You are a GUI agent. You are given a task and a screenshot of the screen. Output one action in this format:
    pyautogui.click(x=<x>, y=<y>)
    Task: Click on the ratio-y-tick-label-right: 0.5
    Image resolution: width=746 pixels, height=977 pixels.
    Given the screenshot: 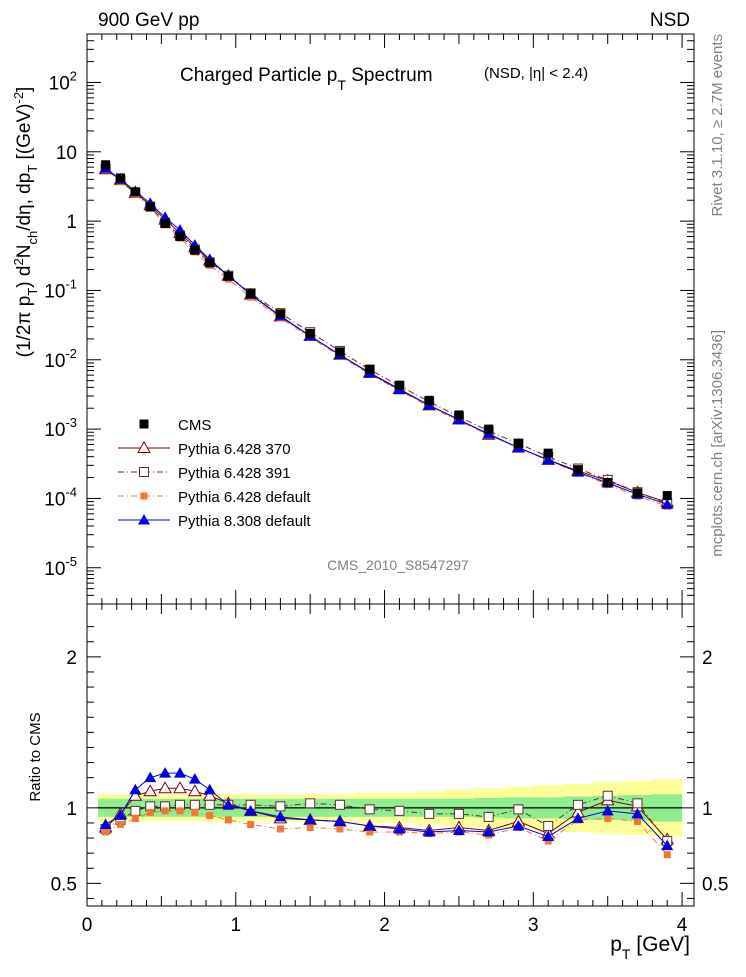 What is the action you would take?
    pyautogui.click(x=715, y=884)
    